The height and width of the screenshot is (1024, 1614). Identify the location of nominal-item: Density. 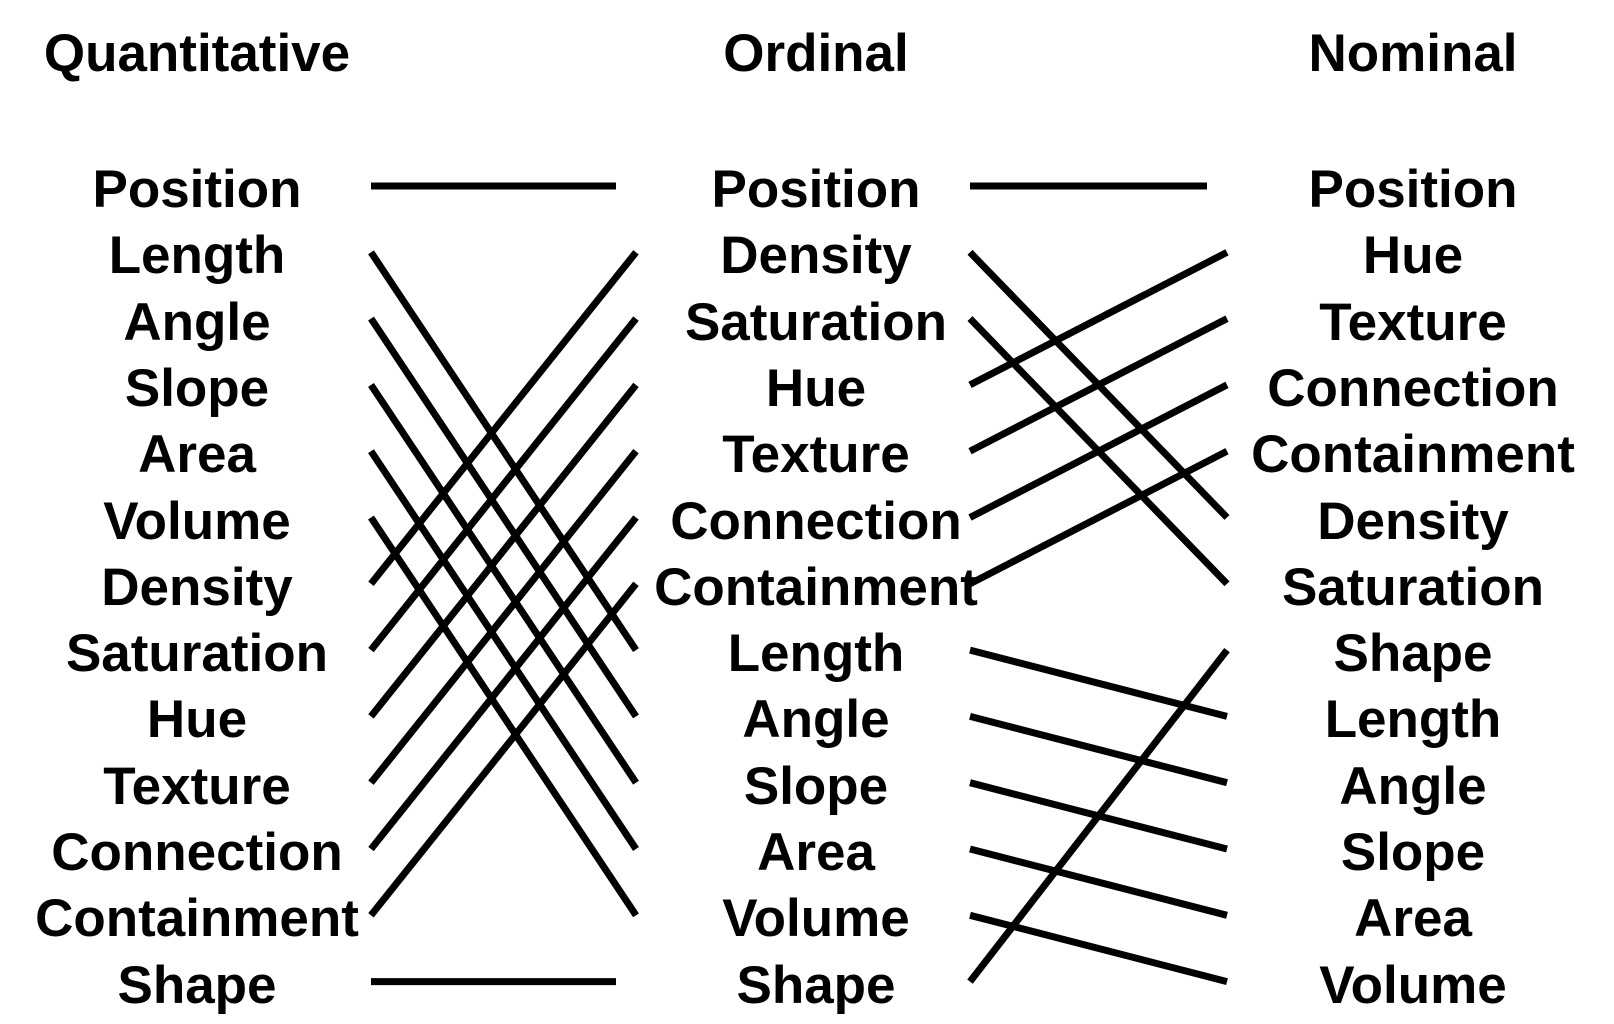
(1413, 521).